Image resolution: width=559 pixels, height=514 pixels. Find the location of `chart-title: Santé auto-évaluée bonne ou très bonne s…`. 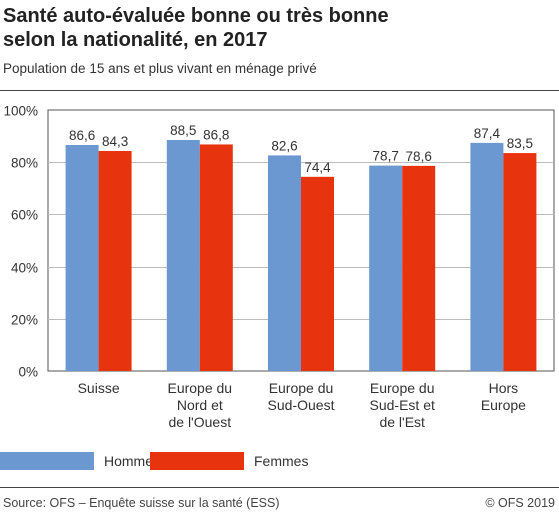

chart-title: Santé auto-évaluée bonne ou très bonne s… is located at coordinates (278, 28).